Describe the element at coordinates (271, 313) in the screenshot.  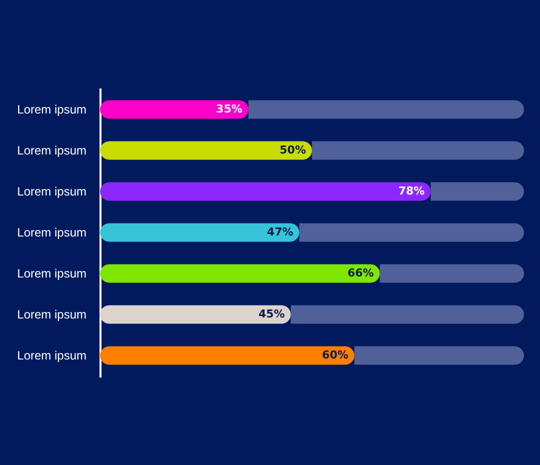
I see `data-label: 45%` at that location.